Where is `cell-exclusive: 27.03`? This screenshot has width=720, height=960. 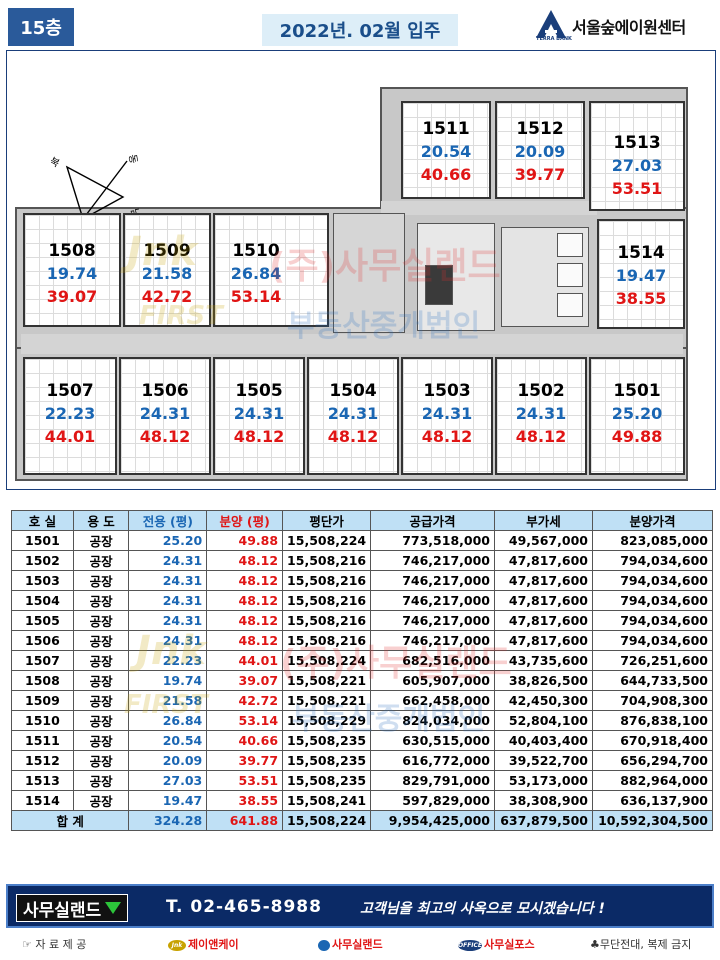
cell-exclusive: 27.03 is located at coordinates (168, 780).